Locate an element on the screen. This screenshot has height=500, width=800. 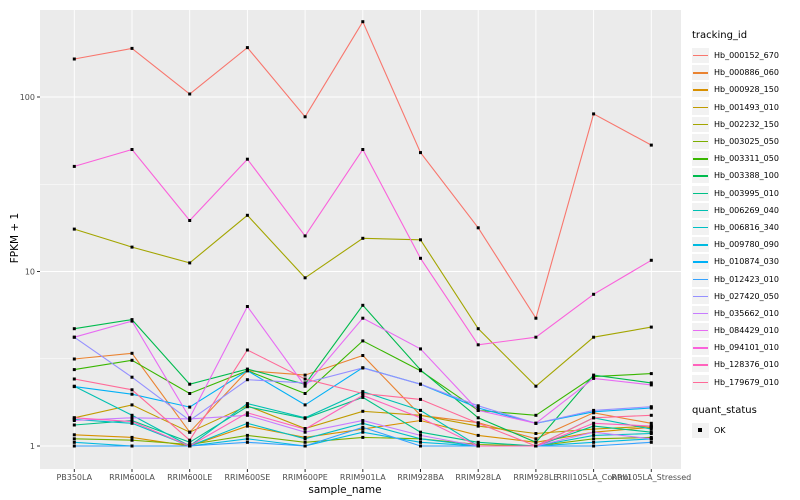
ok-point-key-icon is located at coordinates (700, 430).